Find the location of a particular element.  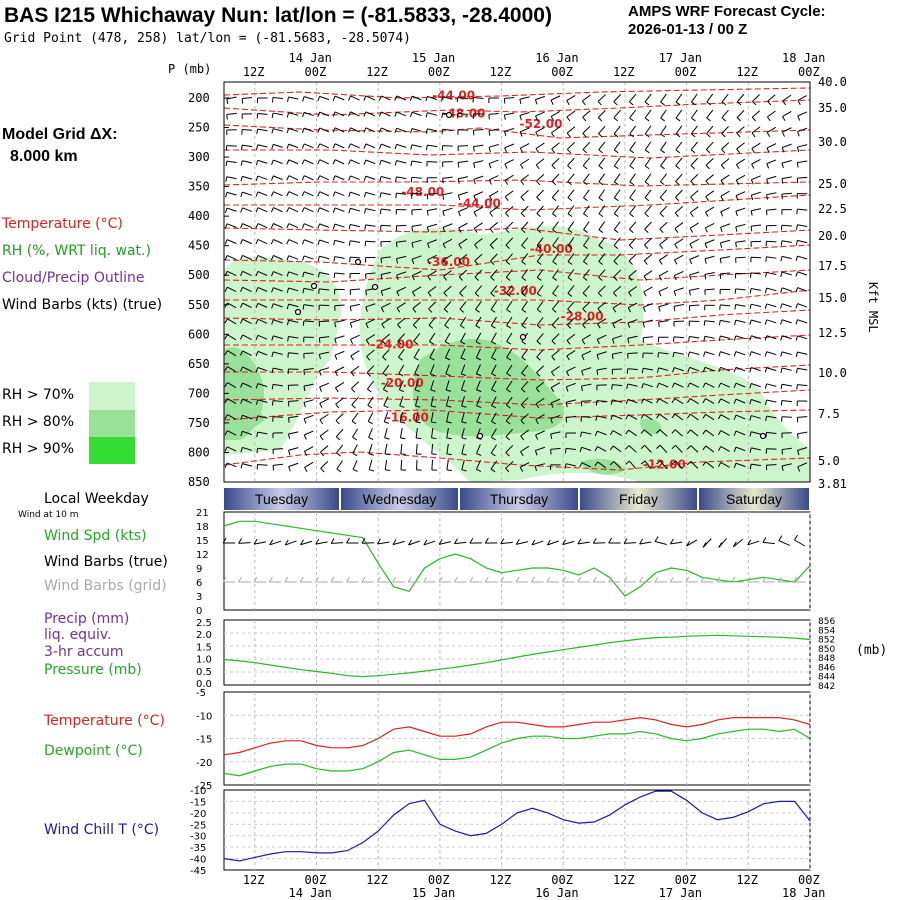

top-date-label-4: 18 Jan is located at coordinates (803, 58).